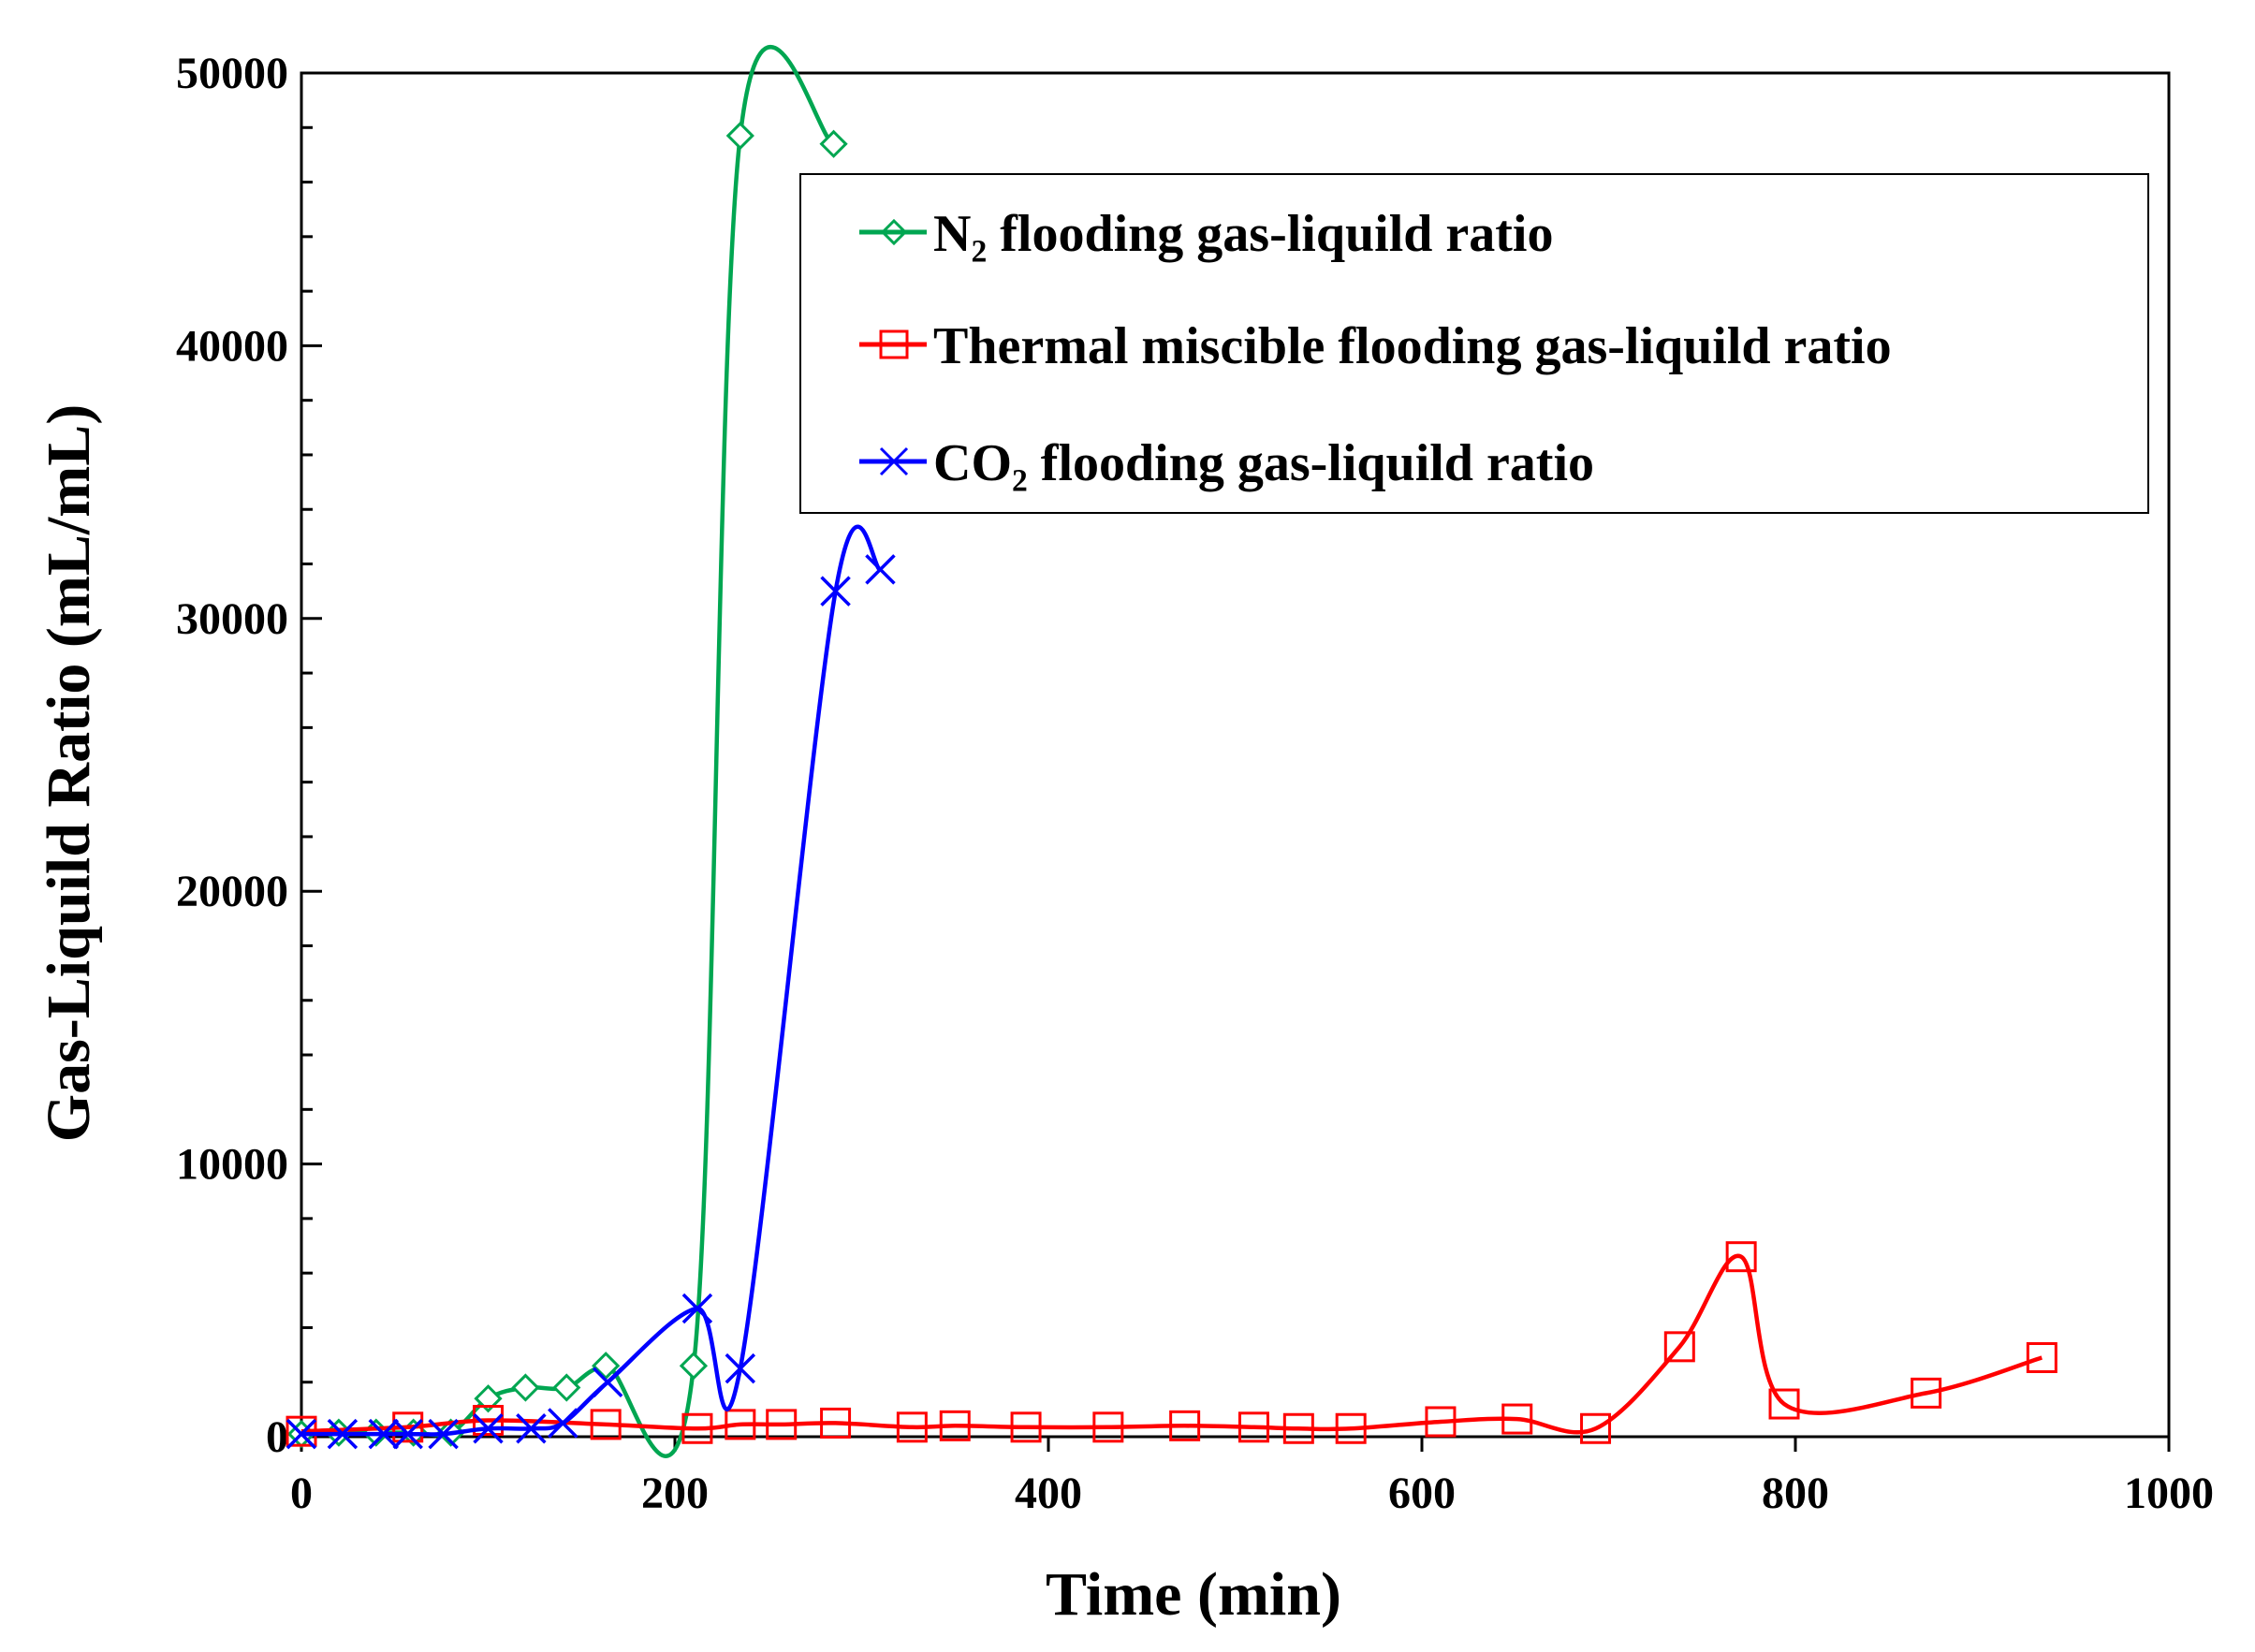 The image size is (2255, 1652). I want to click on legend-marker-thermal, so click(894, 344).